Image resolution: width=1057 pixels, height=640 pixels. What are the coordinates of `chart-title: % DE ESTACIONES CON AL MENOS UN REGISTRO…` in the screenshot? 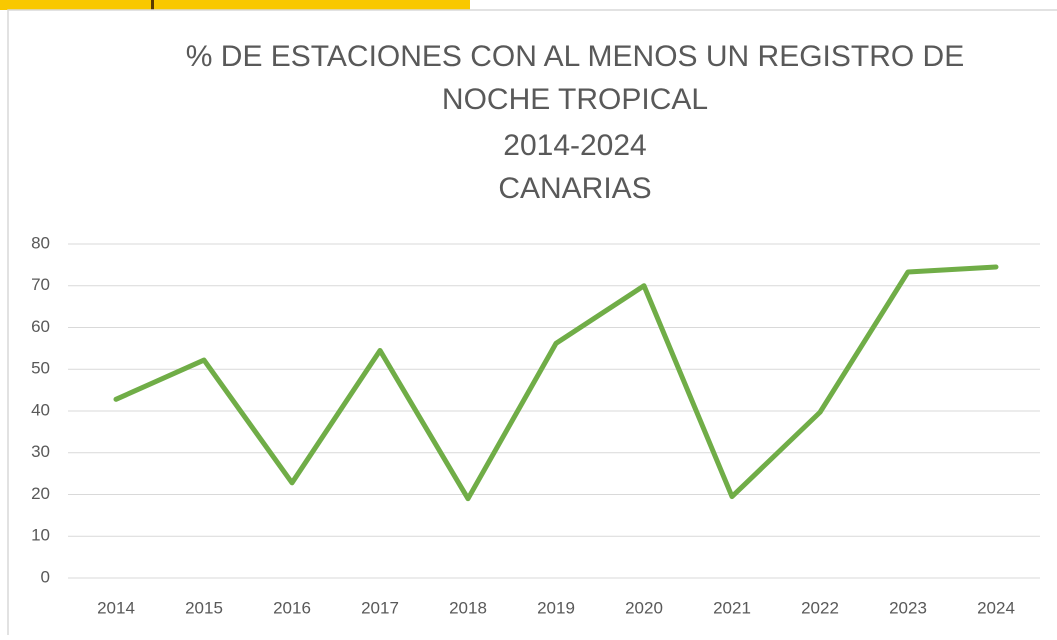 It's located at (575, 56).